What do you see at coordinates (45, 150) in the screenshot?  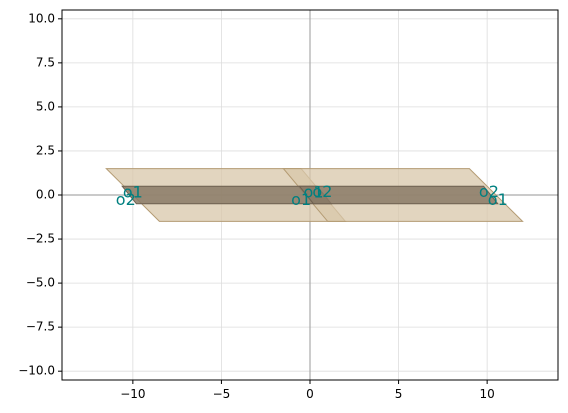 I see `y-tick-label: 2.5` at bounding box center [45, 150].